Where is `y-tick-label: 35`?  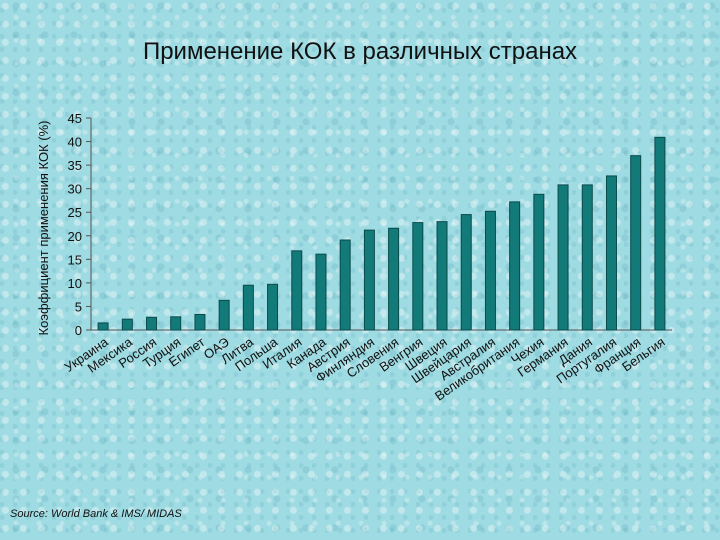
y-tick-label: 35 is located at coordinates (75, 165).